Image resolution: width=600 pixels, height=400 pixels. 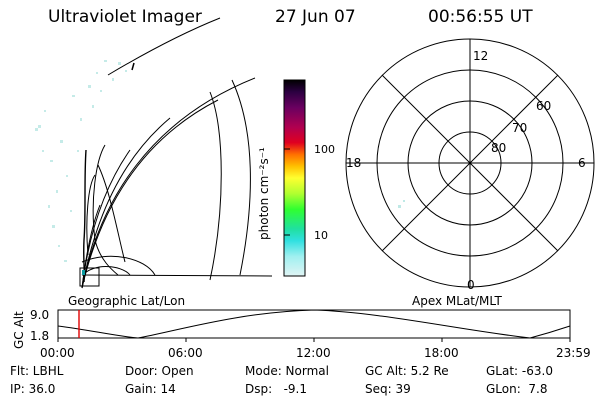 I want to click on image-time: 00:56:55 UT, so click(x=480, y=17).